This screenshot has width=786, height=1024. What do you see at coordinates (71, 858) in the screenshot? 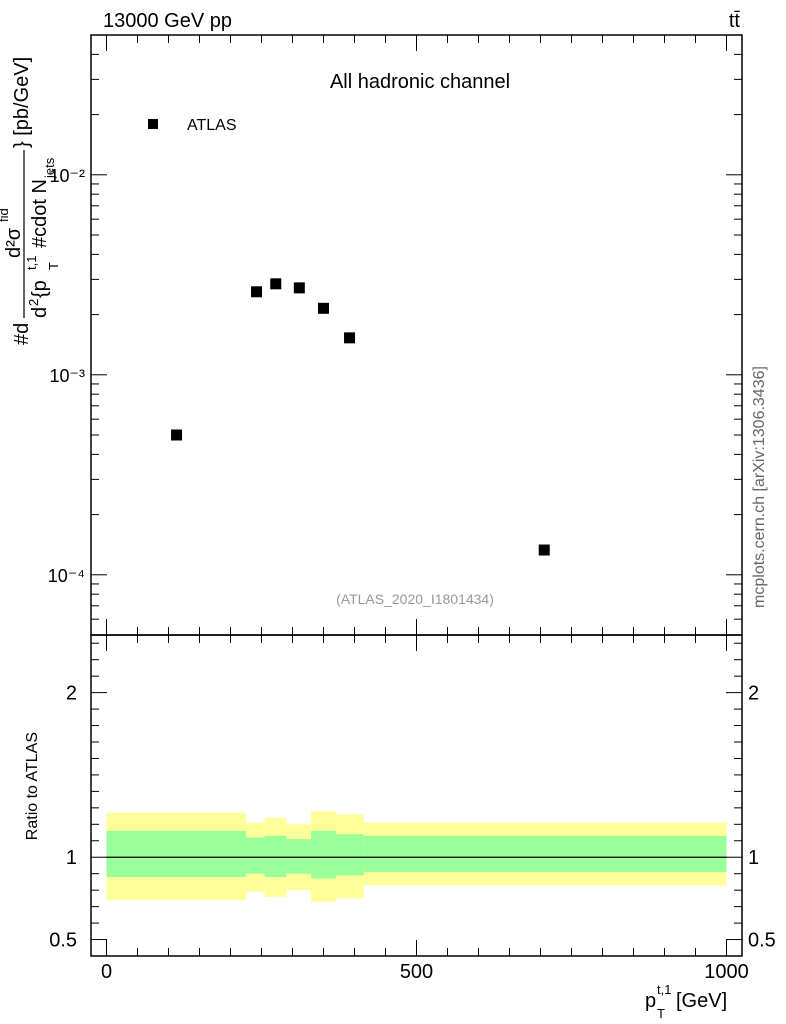
I see `ratio-y-tick-label-left: 1` at bounding box center [71, 858].